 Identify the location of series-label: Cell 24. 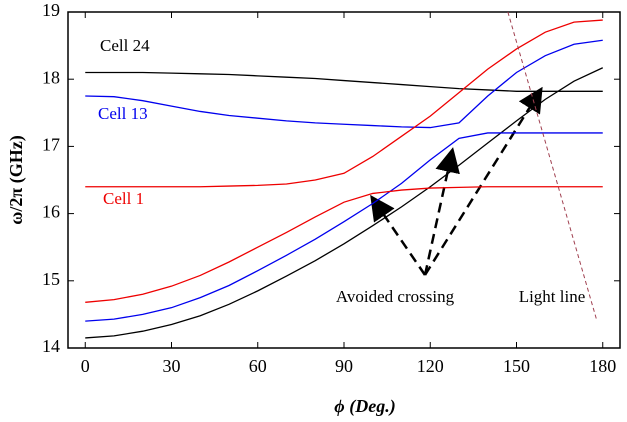
(125, 45).